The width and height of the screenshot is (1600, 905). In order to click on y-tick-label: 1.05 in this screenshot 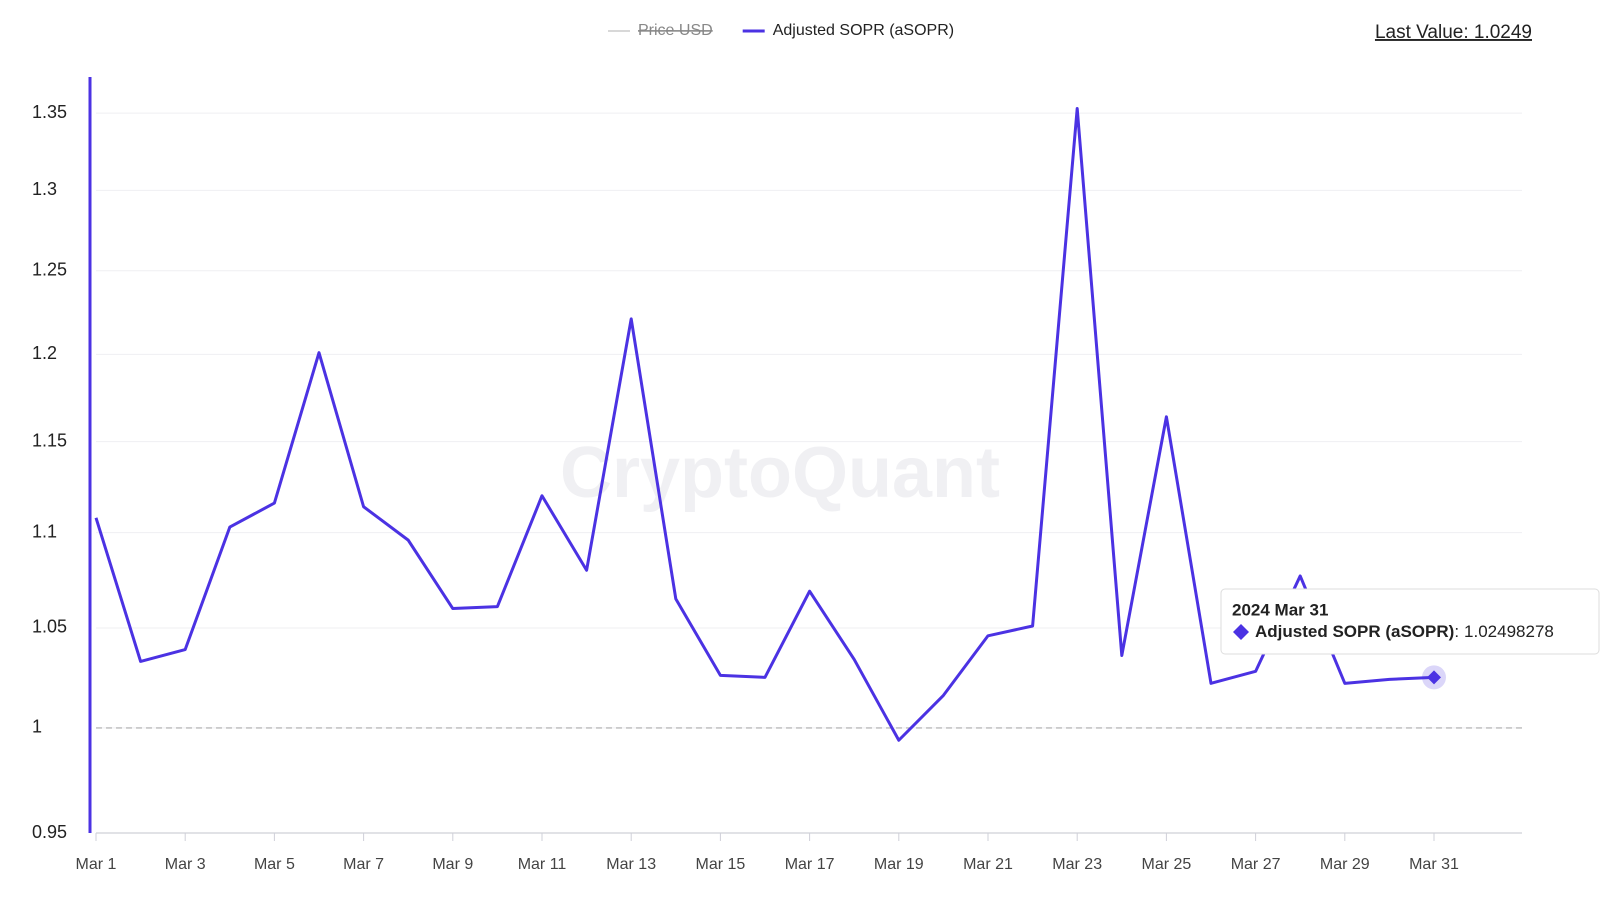, I will do `click(49, 627)`.